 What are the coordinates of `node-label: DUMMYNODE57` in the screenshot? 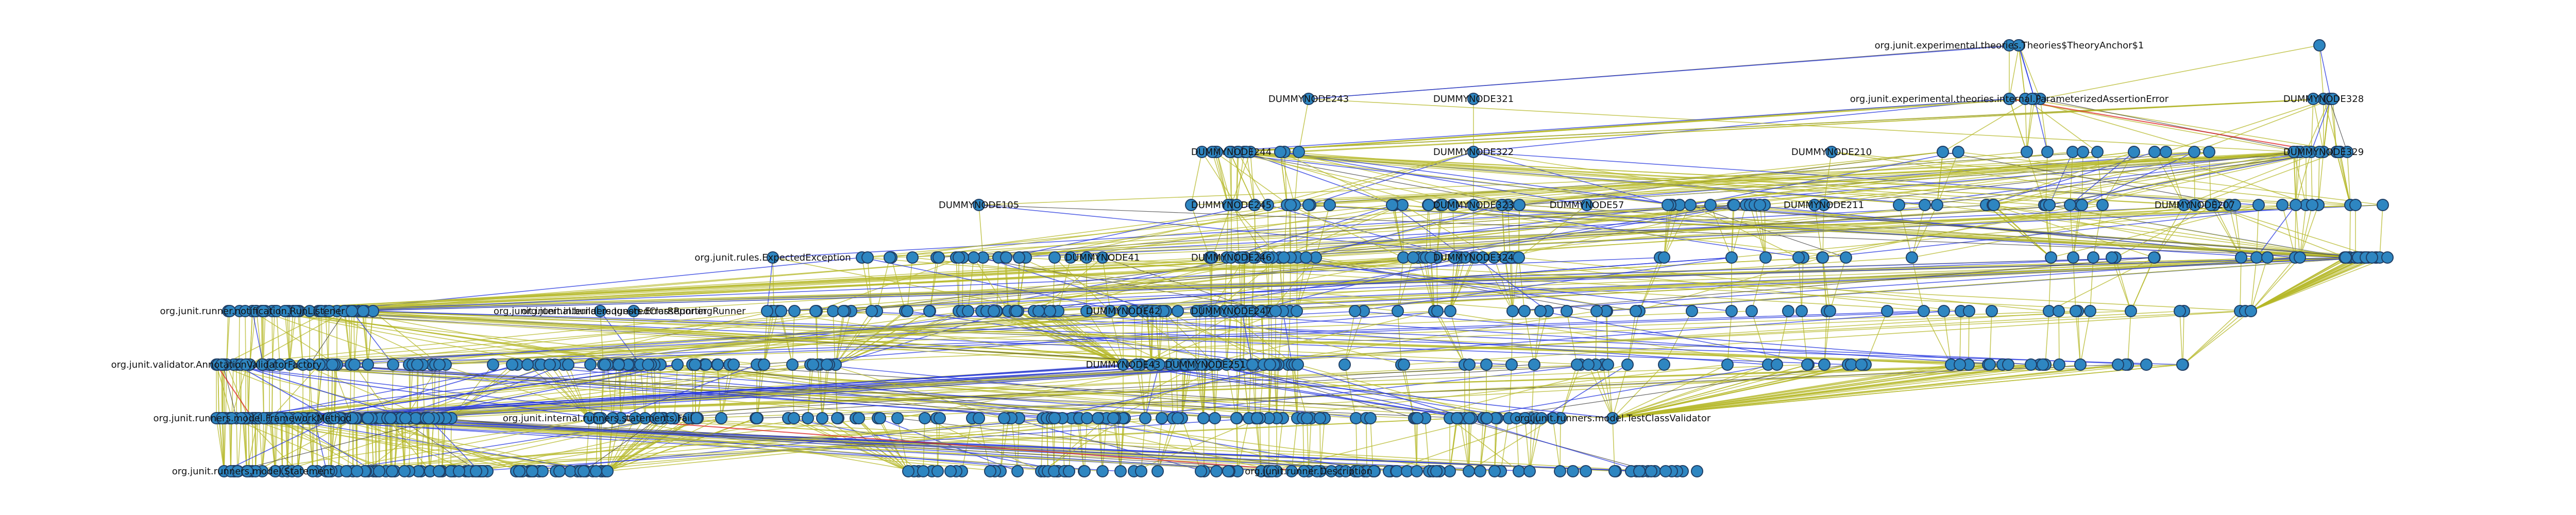 It's located at (1587, 205).